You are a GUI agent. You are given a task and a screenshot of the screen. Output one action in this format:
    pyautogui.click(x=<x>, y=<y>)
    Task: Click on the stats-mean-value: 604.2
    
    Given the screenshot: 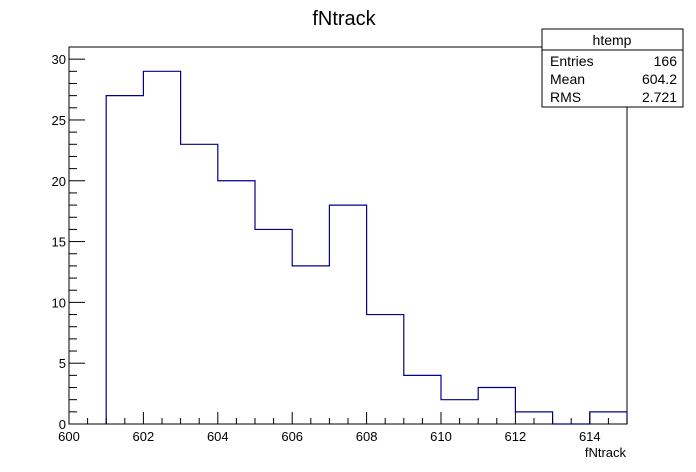 What is the action you would take?
    pyautogui.click(x=659, y=79)
    